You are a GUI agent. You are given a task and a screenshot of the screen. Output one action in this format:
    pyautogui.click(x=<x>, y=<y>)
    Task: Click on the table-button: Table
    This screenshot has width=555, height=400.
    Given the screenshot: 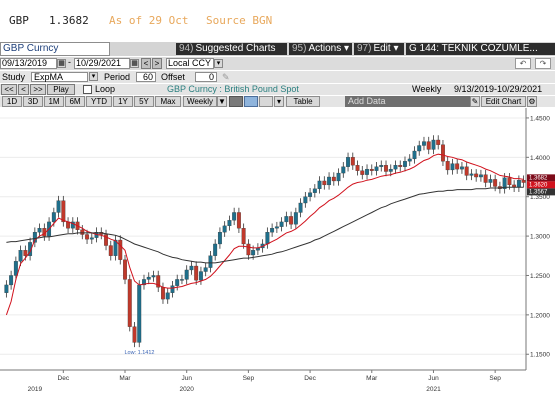 What is the action you would take?
    pyautogui.click(x=303, y=101)
    